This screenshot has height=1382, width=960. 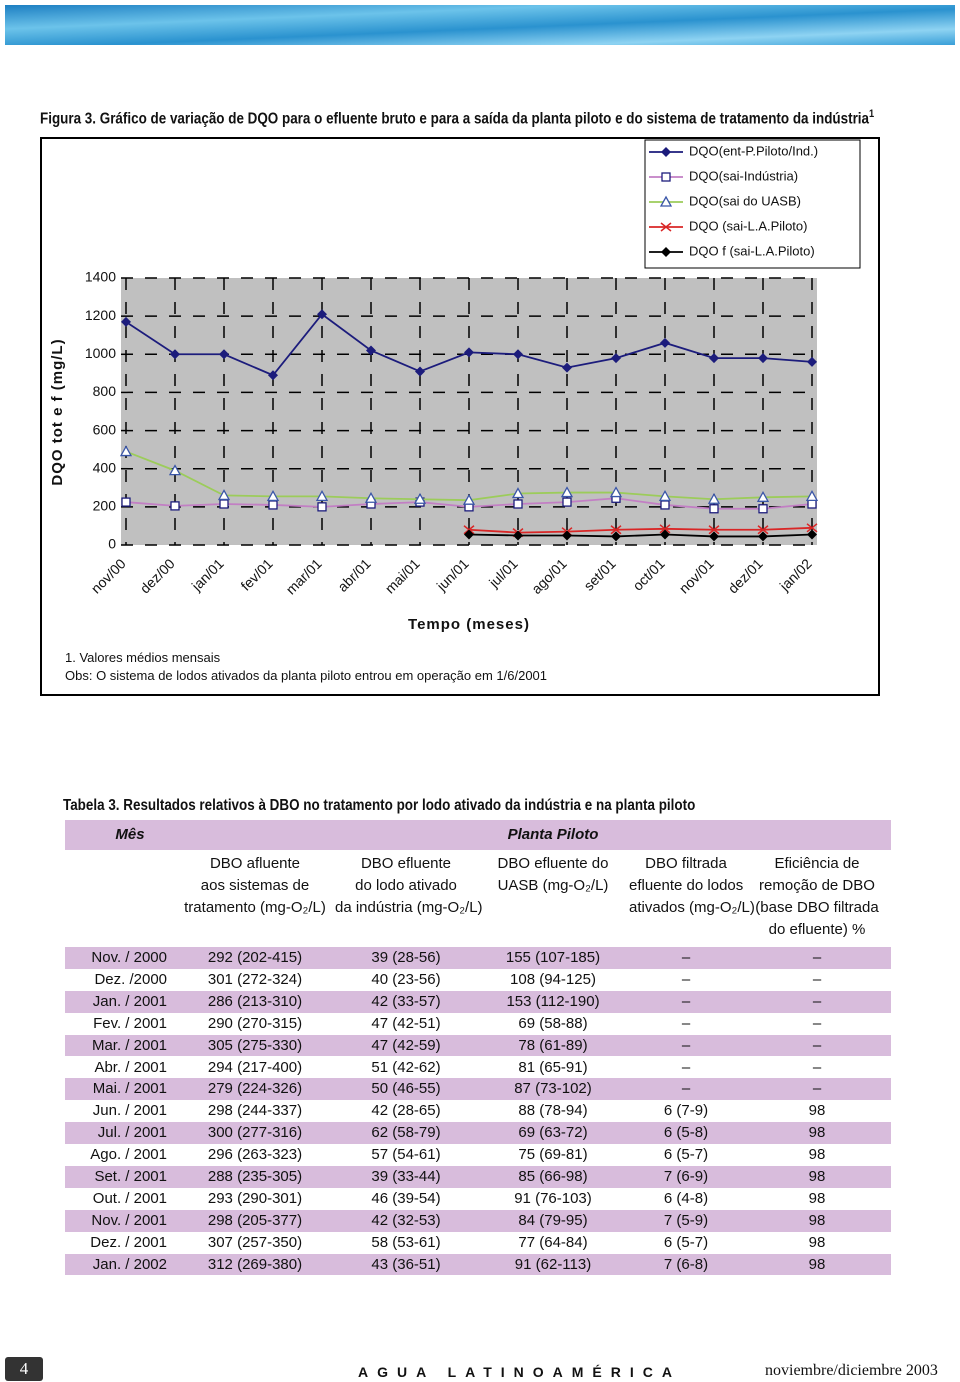 What do you see at coordinates (100, 277) in the screenshot?
I see `y-tick-label: 1400` at bounding box center [100, 277].